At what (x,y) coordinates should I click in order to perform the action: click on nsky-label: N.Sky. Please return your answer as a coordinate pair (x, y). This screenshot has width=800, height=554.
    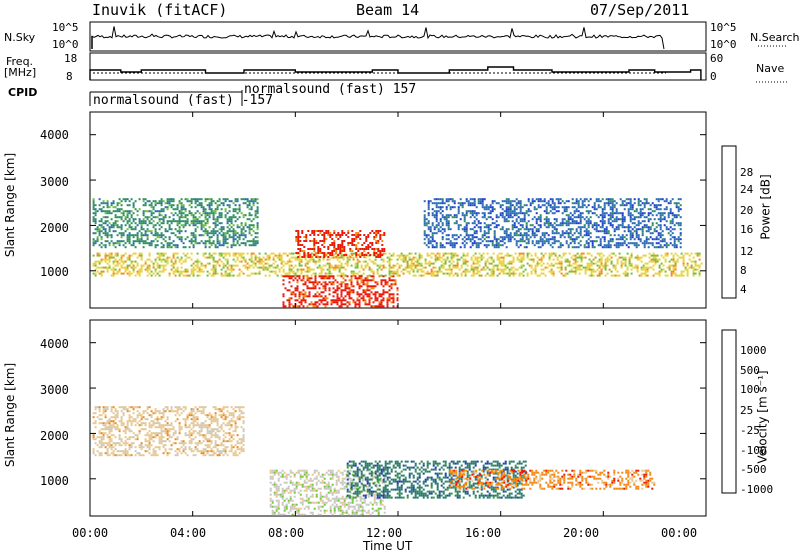
    Looking at the image, I should click on (20, 37).